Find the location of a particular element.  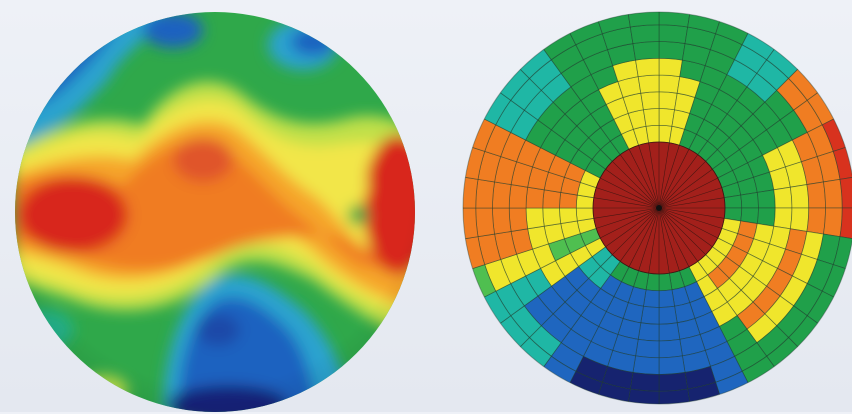

center-dot is located at coordinates (659, 208).